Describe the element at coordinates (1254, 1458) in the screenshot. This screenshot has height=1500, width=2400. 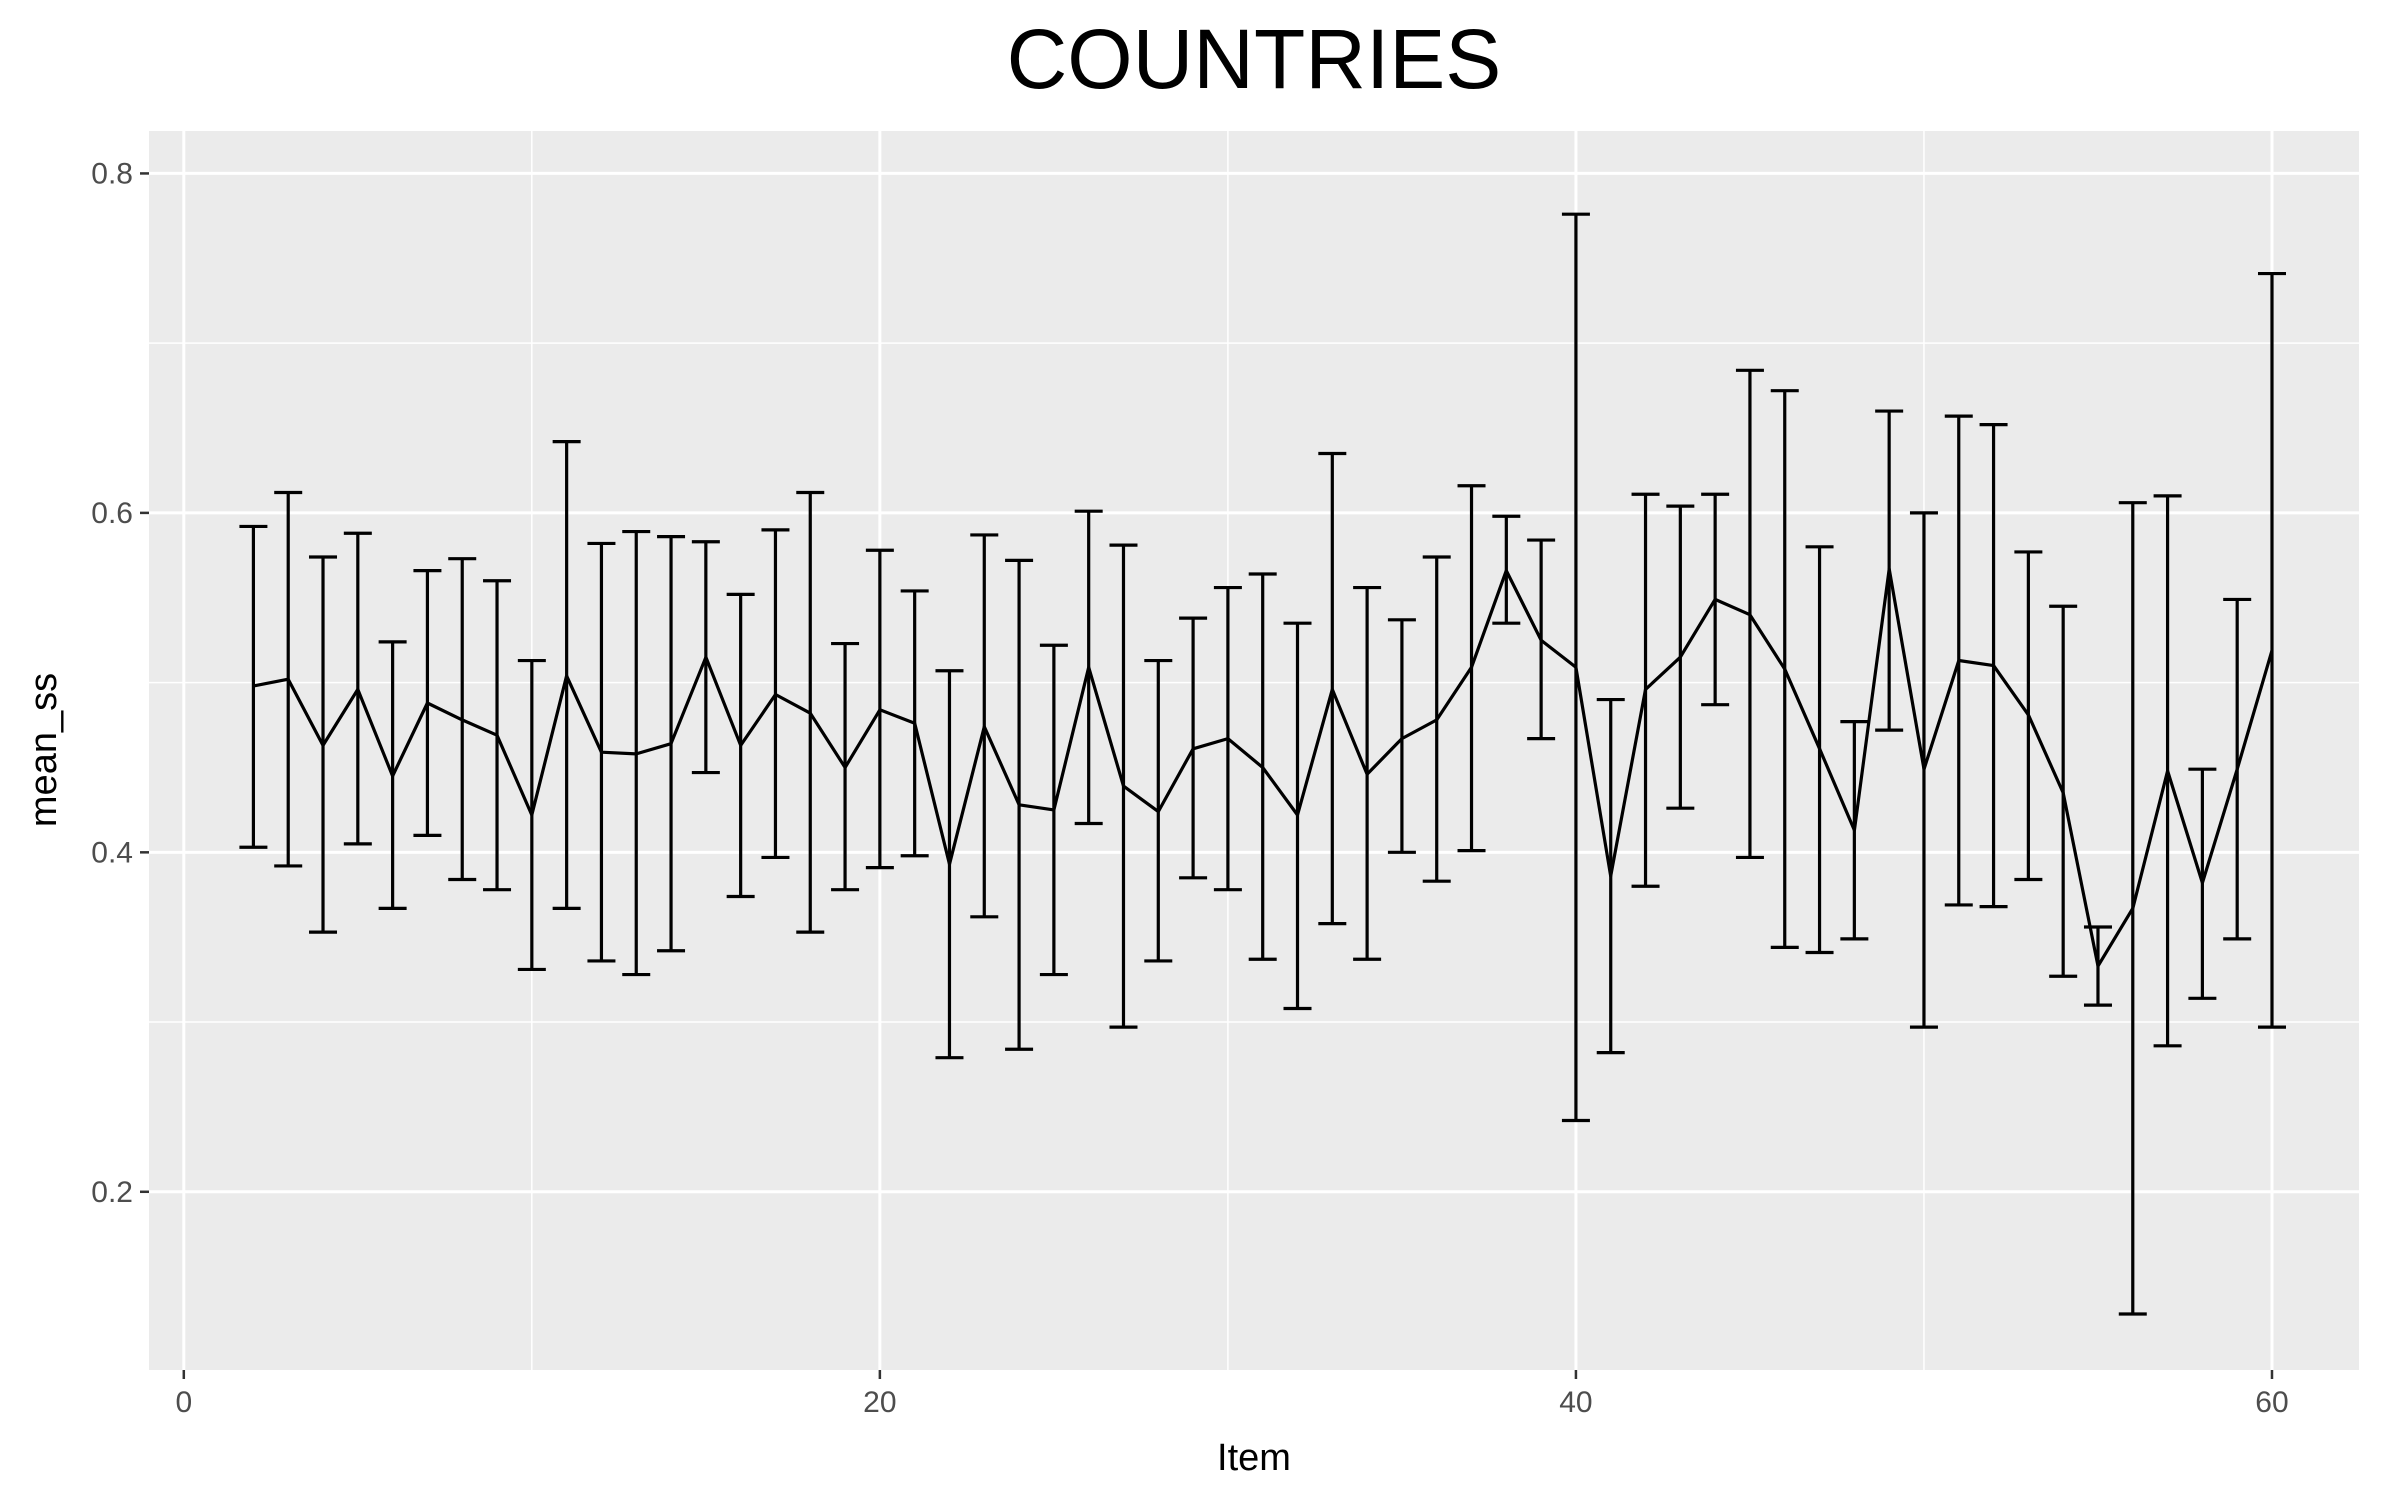
I see `x-axis-title: Item` at that location.